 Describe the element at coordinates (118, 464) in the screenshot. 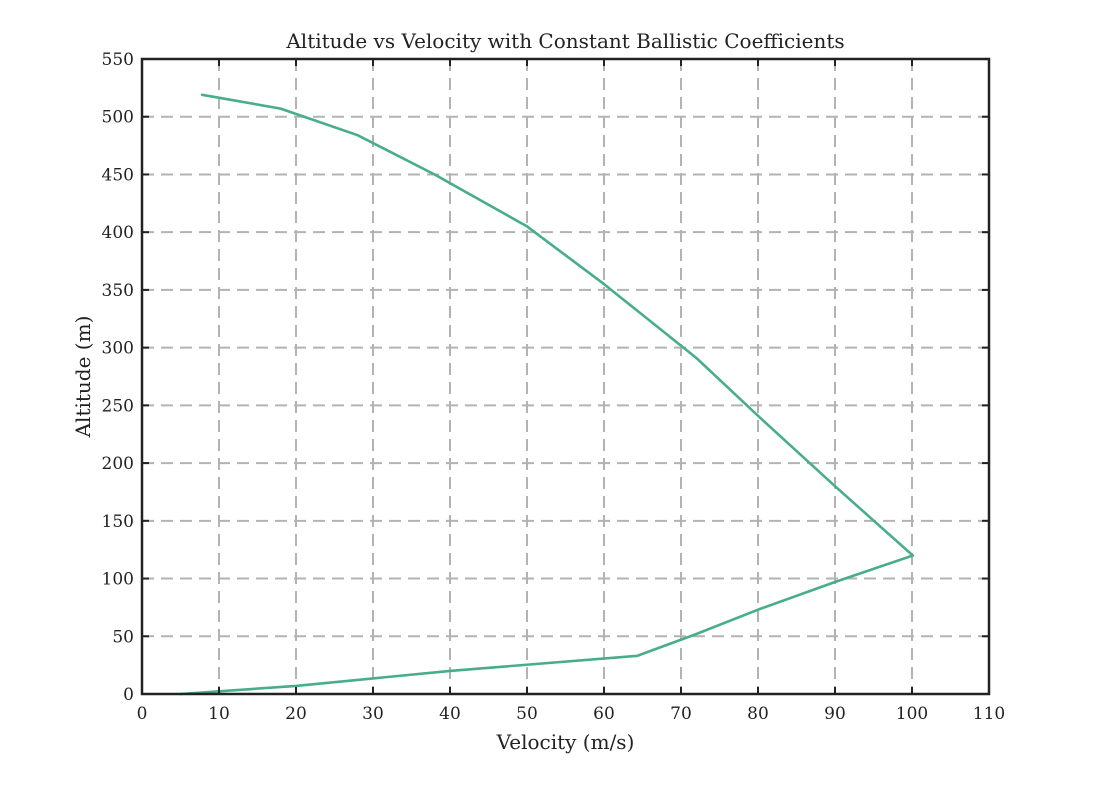

I see `y-tick-label: 200` at that location.